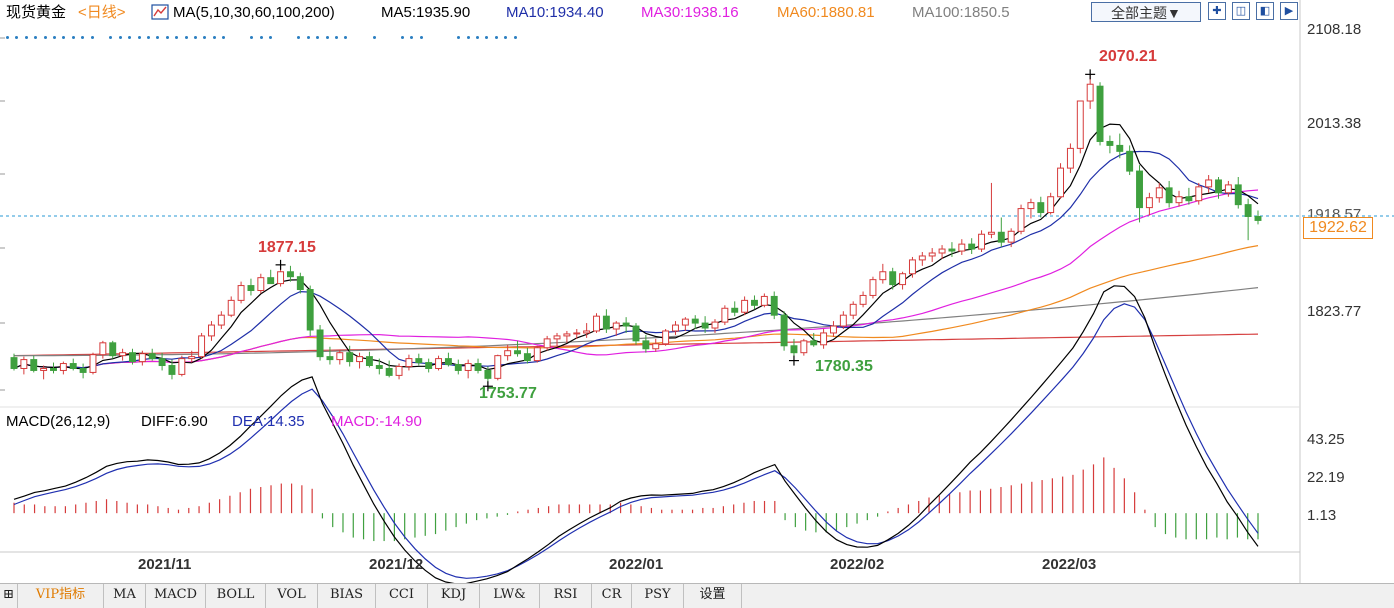 This screenshot has width=1394, height=608. What do you see at coordinates (36, 12) in the screenshot?
I see `instrument-name: 现货黄金` at bounding box center [36, 12].